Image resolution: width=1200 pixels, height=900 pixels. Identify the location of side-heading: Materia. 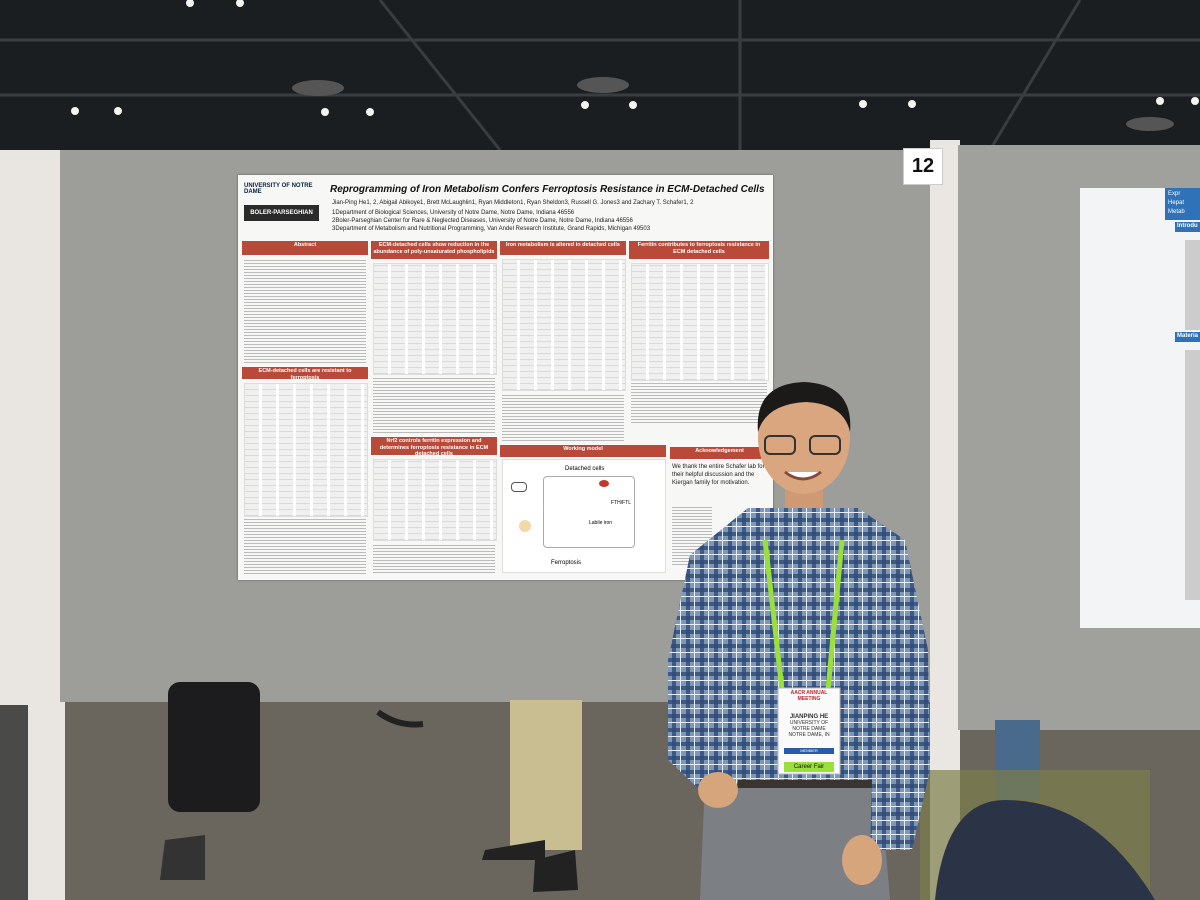
(1188, 336).